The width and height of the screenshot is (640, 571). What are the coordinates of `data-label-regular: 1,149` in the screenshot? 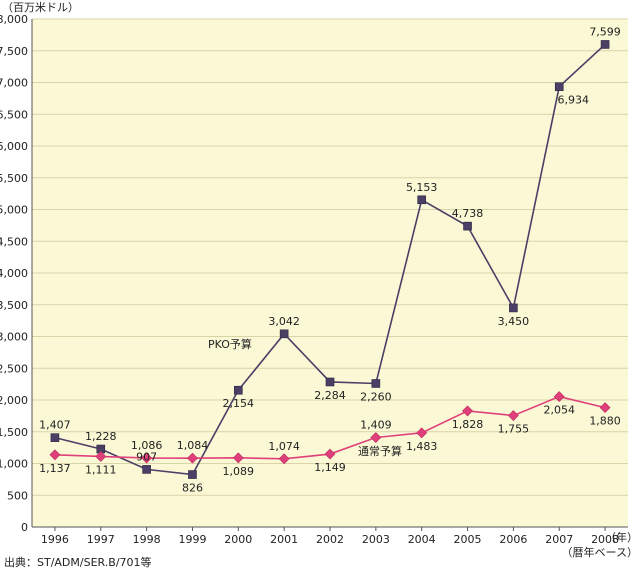 It's located at (330, 467).